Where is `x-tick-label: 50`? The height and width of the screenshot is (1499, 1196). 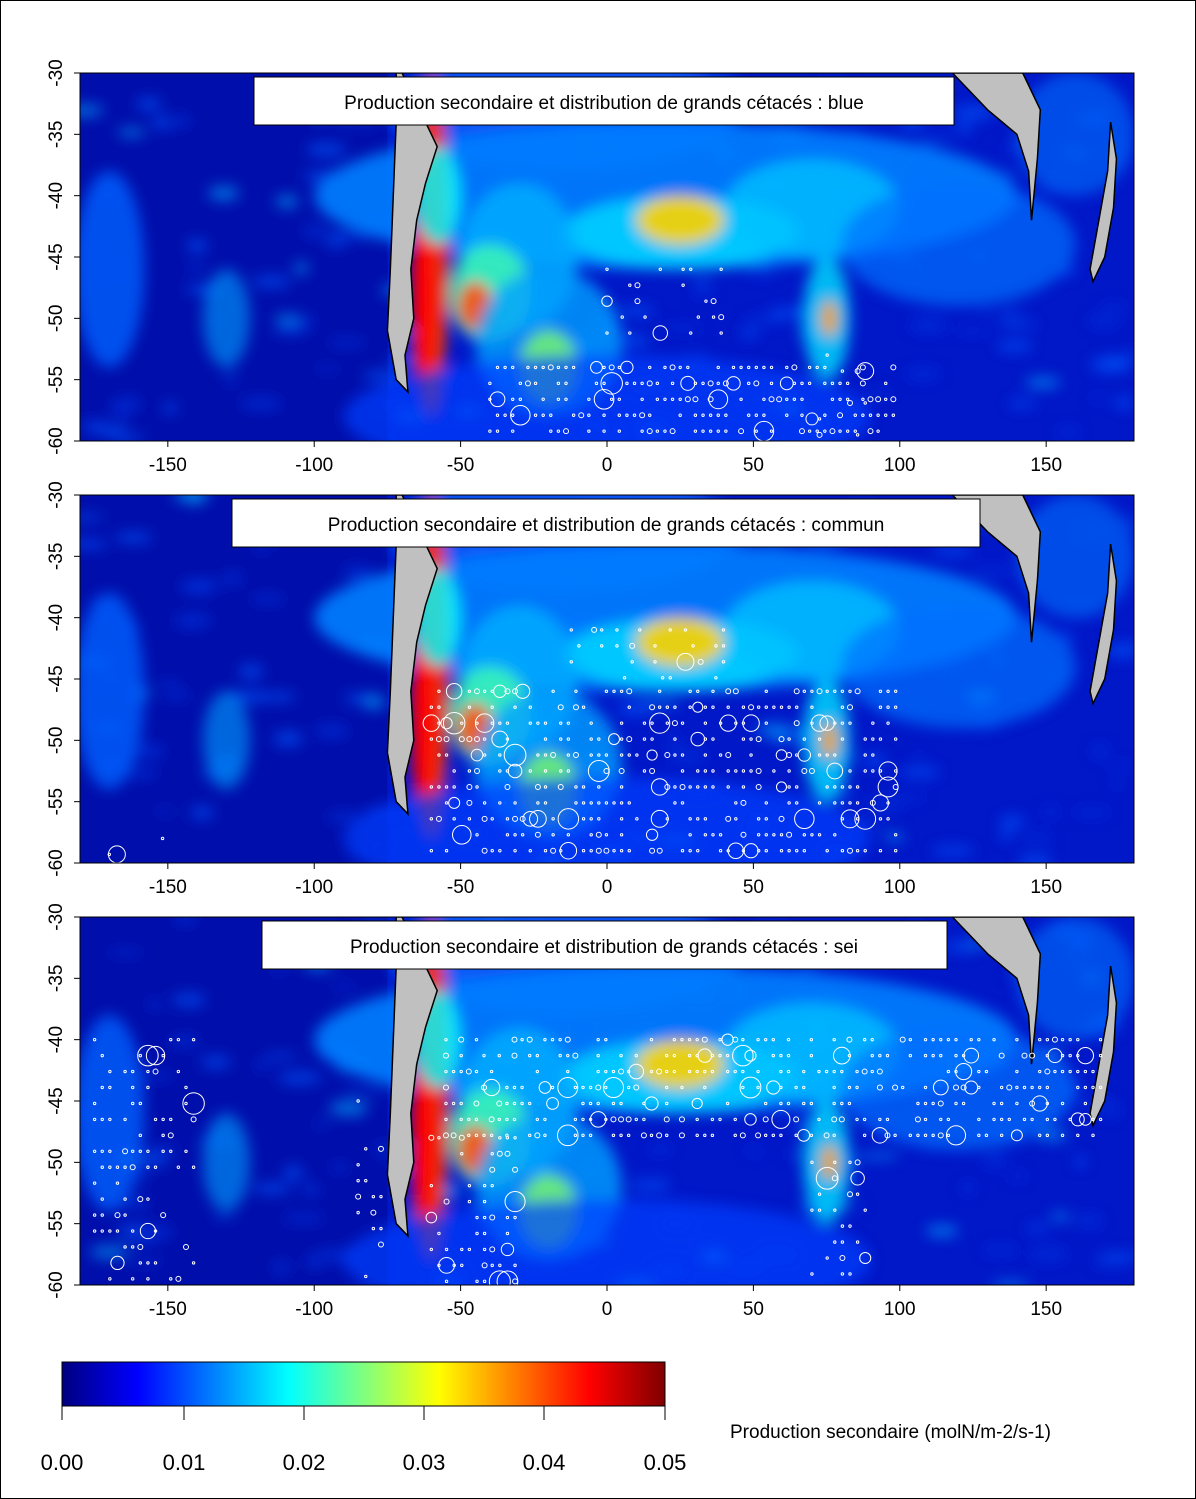
x-tick-label: 50 is located at coordinates (753, 1309).